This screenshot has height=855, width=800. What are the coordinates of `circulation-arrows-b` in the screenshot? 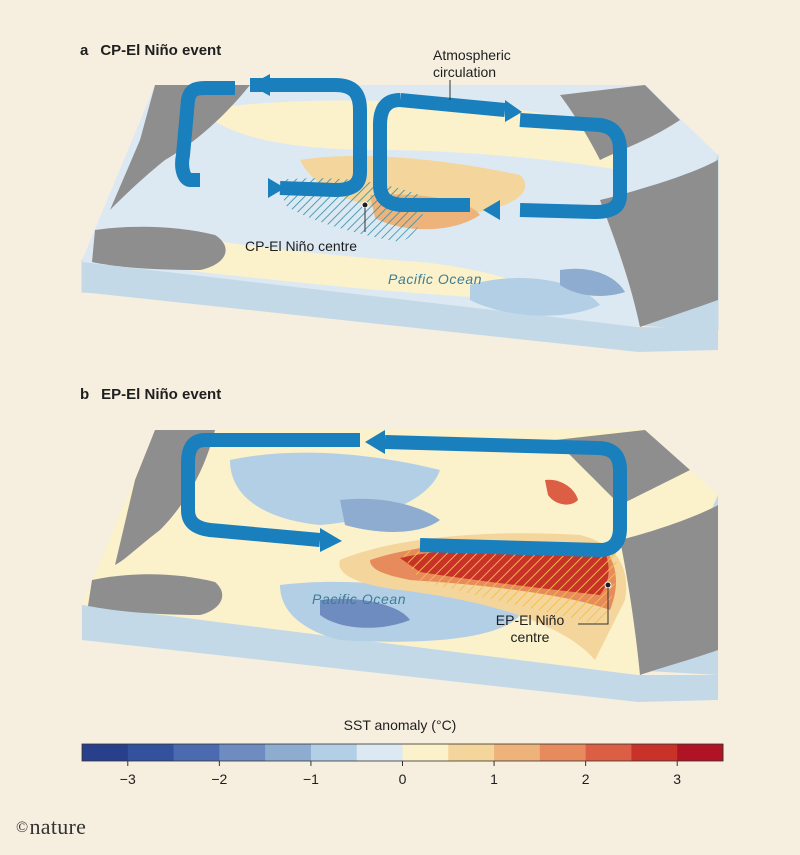 It's located at (404, 495).